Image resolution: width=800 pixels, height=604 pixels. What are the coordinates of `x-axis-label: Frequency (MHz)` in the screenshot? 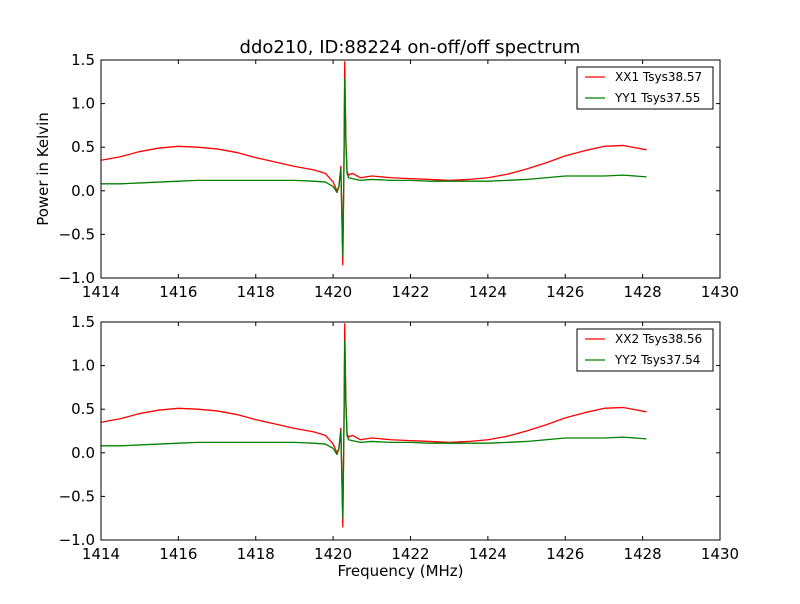 It's located at (400, 571).